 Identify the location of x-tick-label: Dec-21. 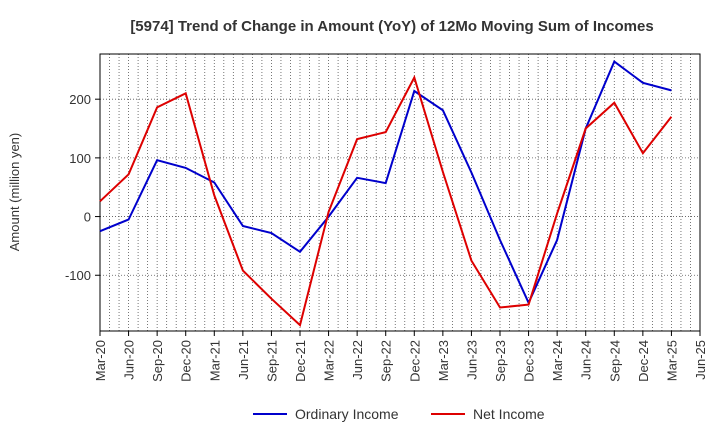
(300, 361).